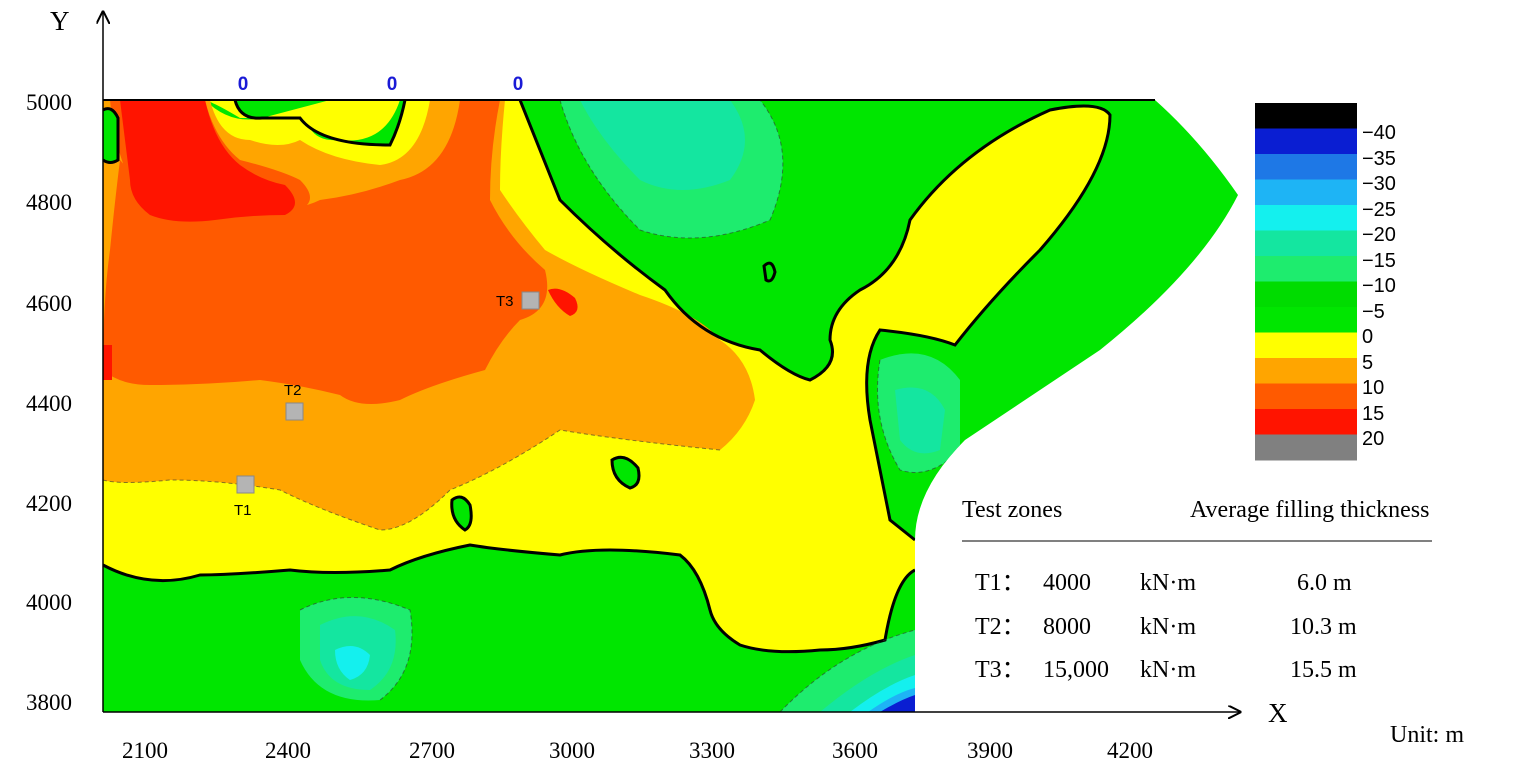  I want to click on region-neg10-to-neg15-top, so click(662, 145).